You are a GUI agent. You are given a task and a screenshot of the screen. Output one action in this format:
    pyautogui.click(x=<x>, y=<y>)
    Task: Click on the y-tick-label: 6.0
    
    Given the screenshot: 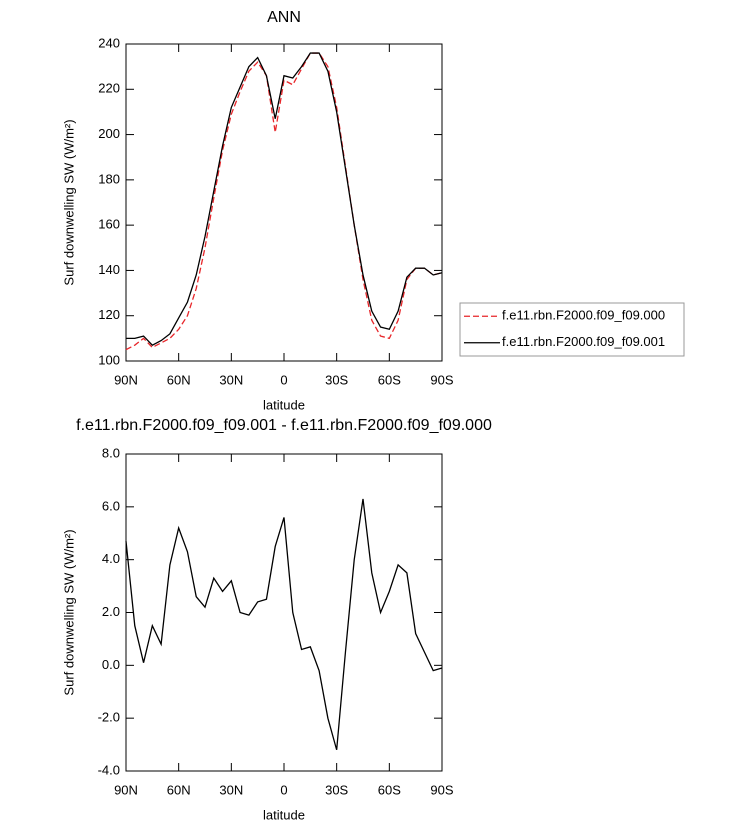 What is the action you would take?
    pyautogui.click(x=111, y=505)
    